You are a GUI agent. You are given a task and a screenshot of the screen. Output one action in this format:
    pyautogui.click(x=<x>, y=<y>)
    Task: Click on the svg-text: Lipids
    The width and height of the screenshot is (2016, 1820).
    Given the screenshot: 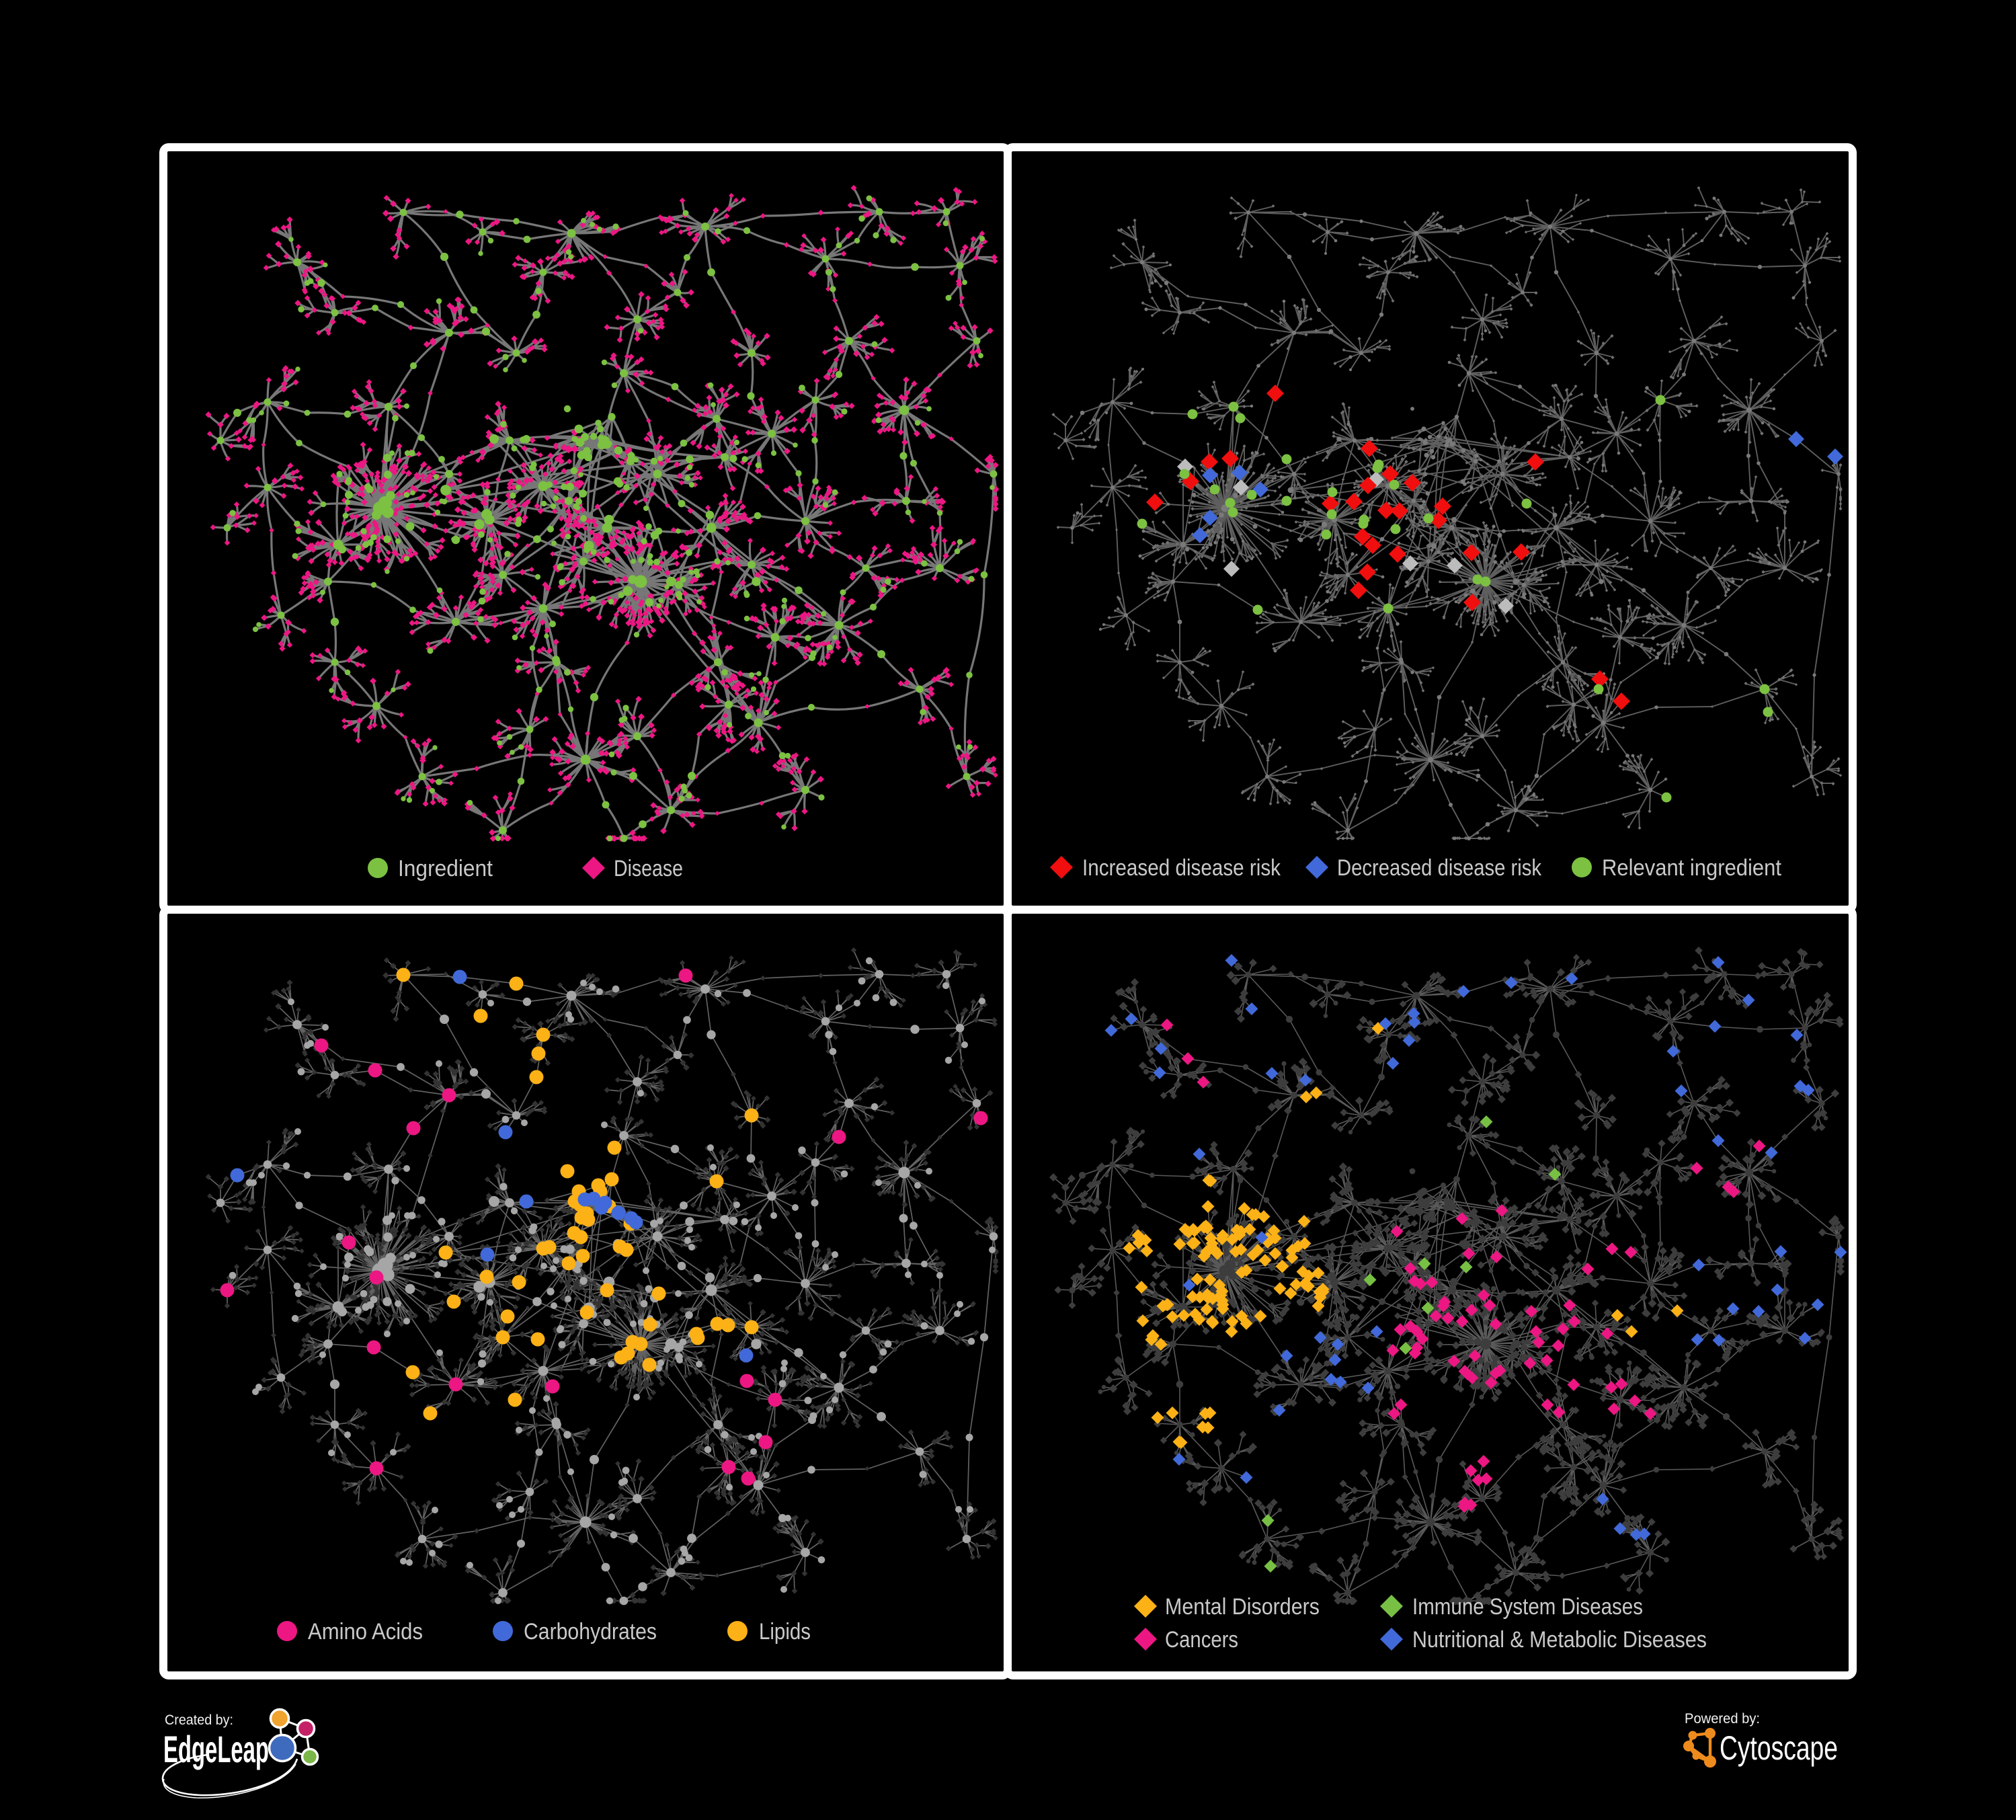 What is the action you would take?
    pyautogui.click(x=785, y=1632)
    